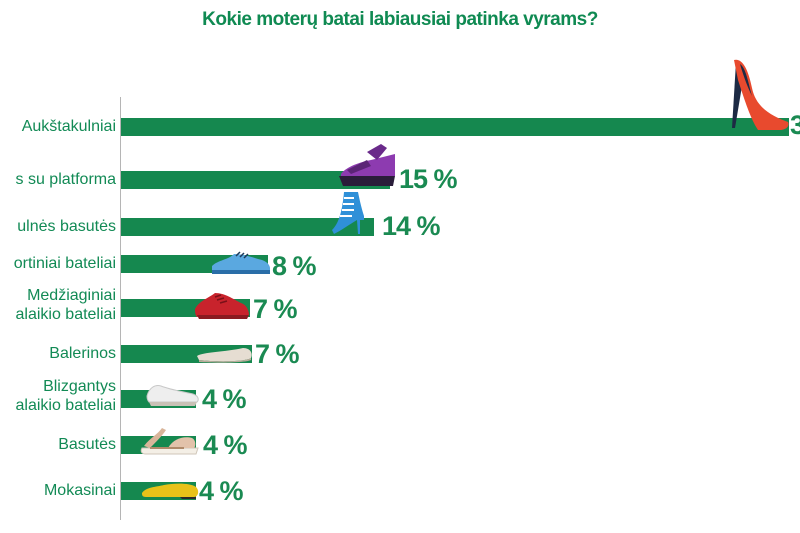 This screenshot has height=533, width=800. I want to click on category-label: ortiniai bateliai, so click(64, 263).